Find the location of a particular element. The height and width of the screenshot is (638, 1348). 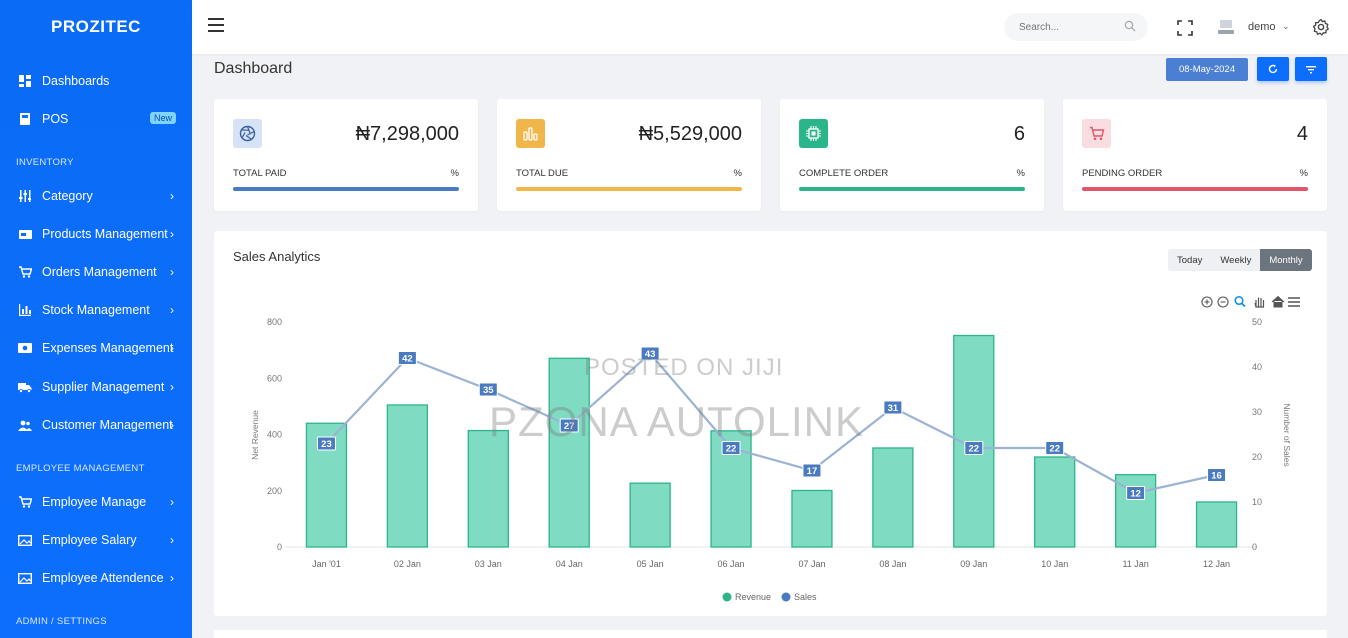

page-title: Dashboard is located at coordinates (253, 68).